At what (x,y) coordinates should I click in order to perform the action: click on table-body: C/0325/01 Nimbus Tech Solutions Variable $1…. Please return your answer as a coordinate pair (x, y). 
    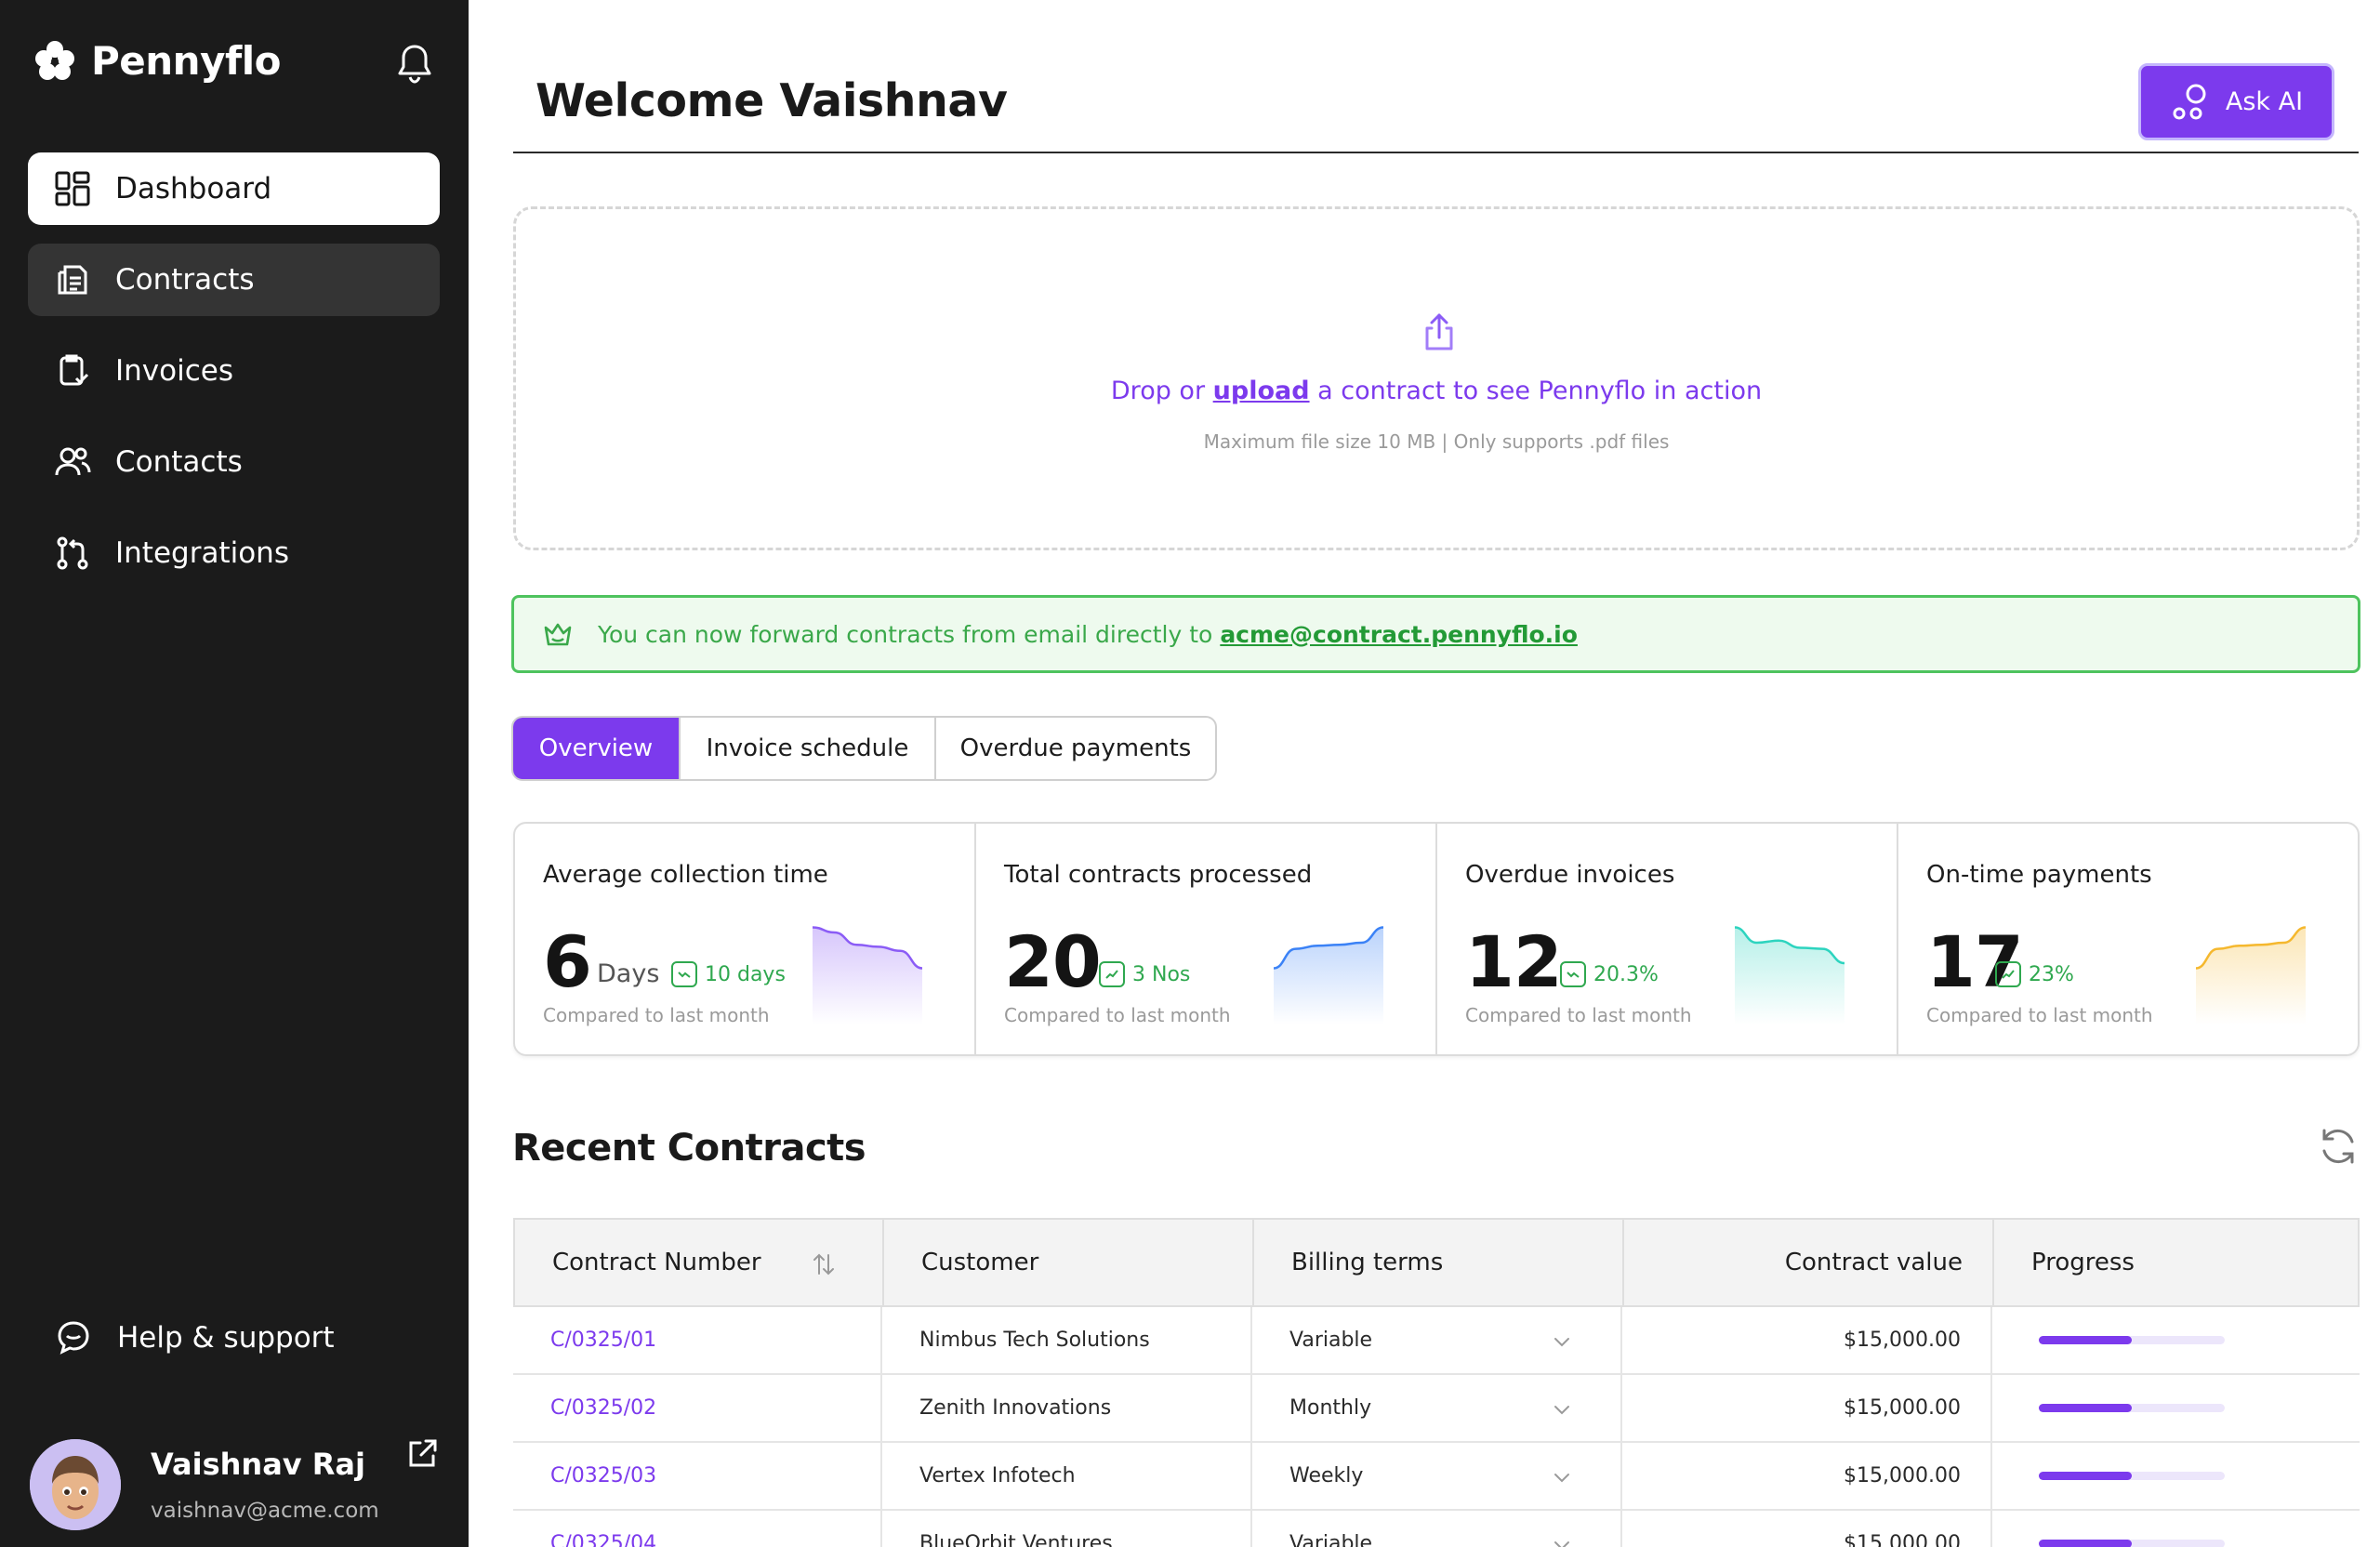
    Looking at the image, I should click on (1436, 1427).